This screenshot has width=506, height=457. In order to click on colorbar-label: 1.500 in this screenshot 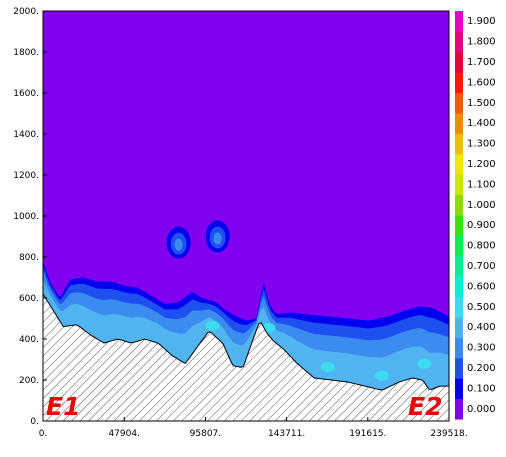, I will do `click(481, 103)`.